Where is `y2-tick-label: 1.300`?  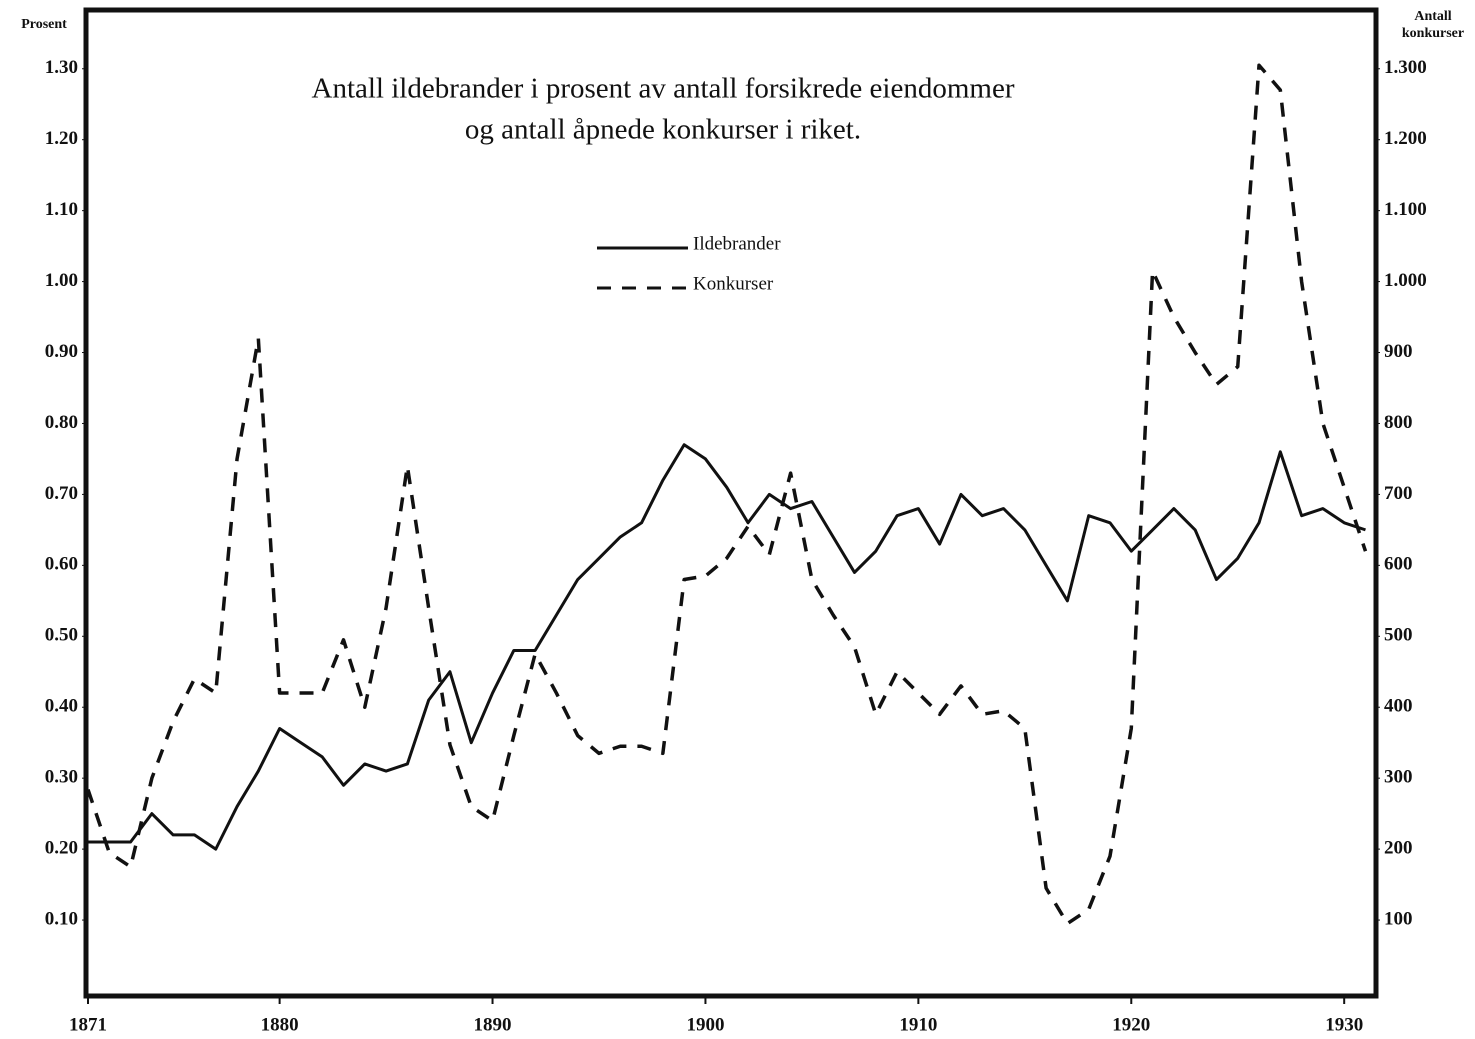
y2-tick-label: 1.300 is located at coordinates (1405, 67).